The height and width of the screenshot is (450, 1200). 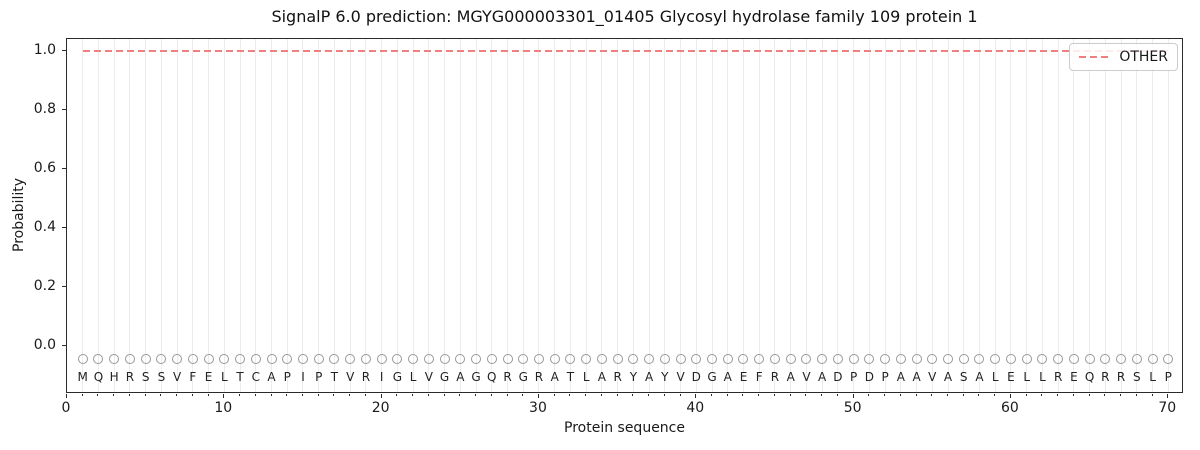 What do you see at coordinates (44, 109) in the screenshot?
I see `y-tick-label: 0.8` at bounding box center [44, 109].